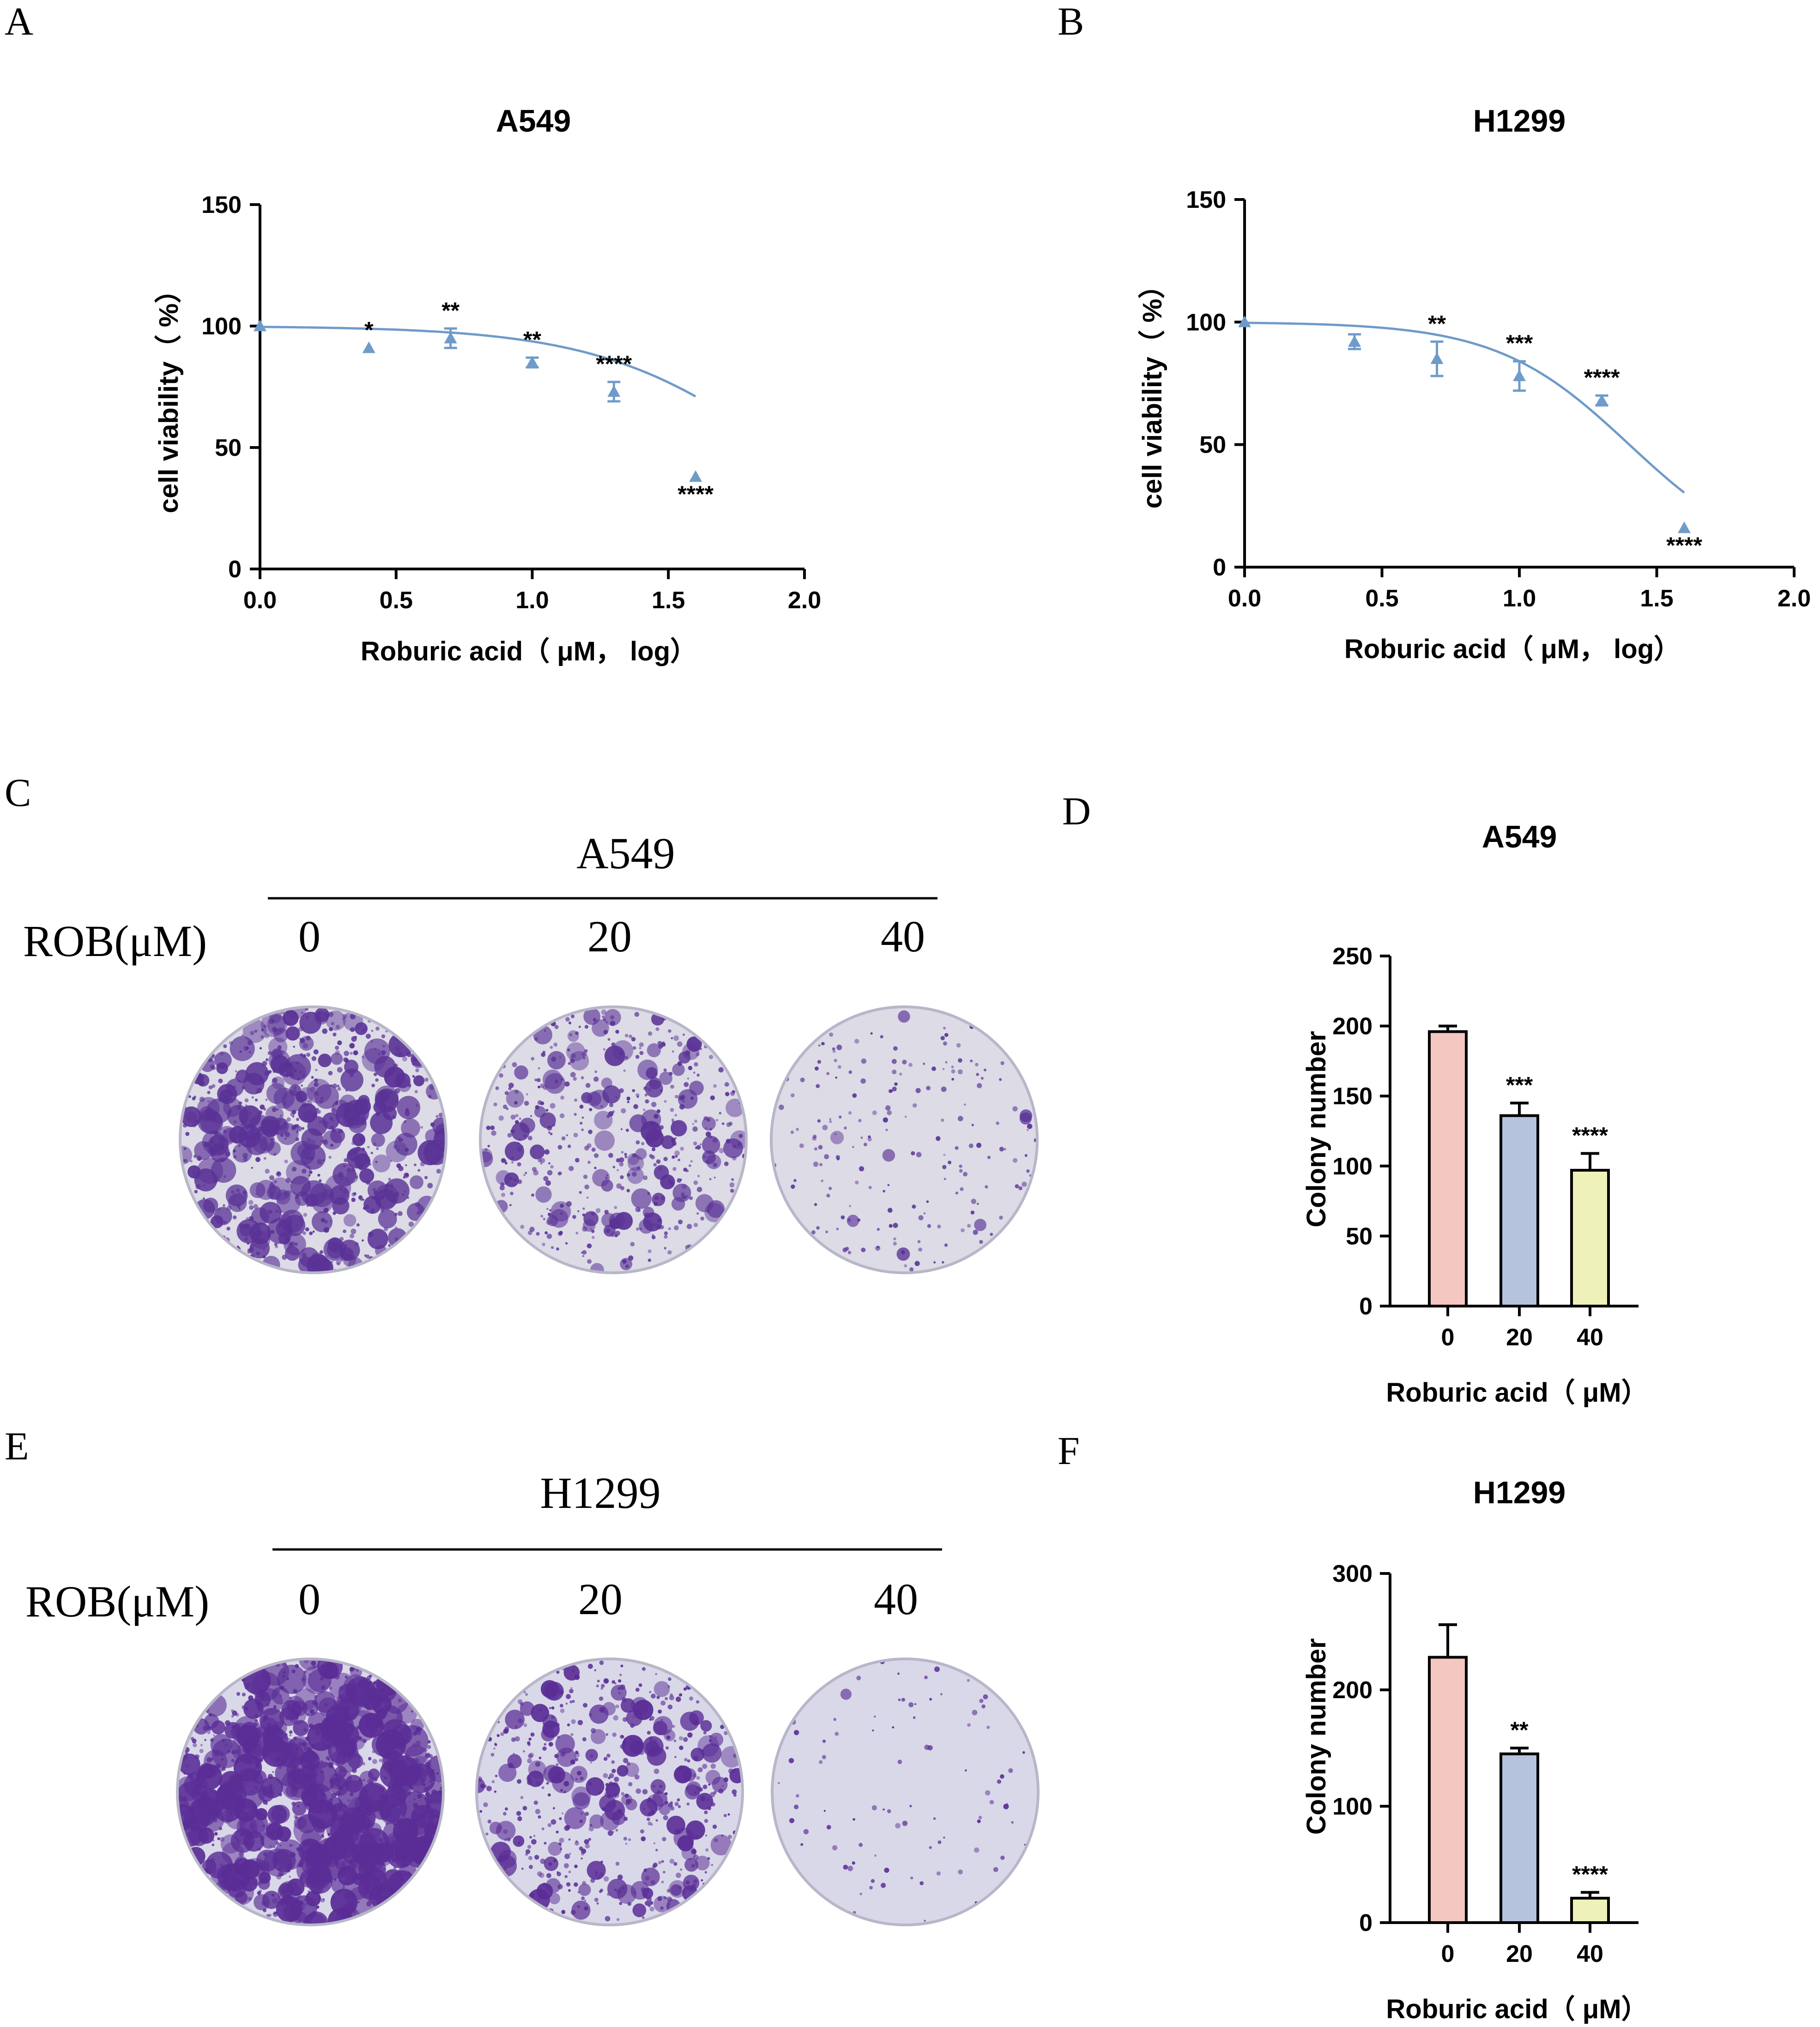 The width and height of the screenshot is (1820, 2027). What do you see at coordinates (260, 326) in the screenshot?
I see `data-point` at bounding box center [260, 326].